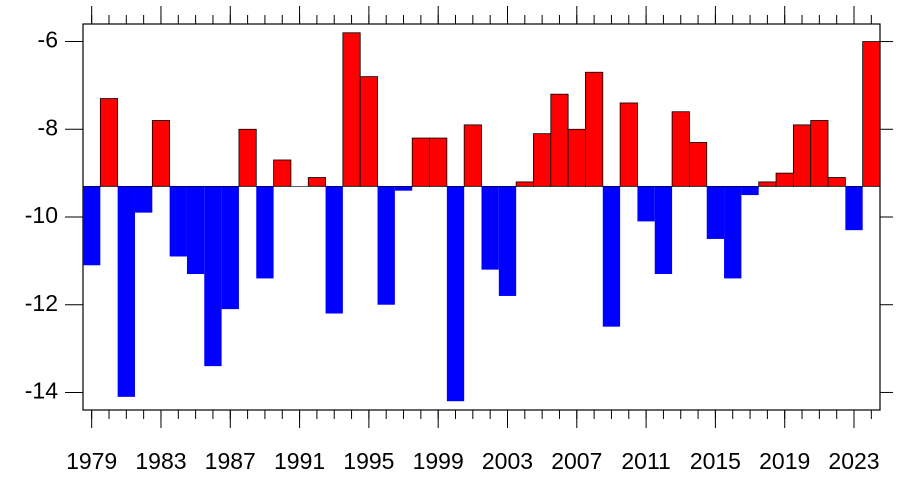 Image resolution: width=902 pixels, height=485 pixels. Describe the element at coordinates (48, 40) in the screenshot. I see `y-tick-label: -6` at that location.